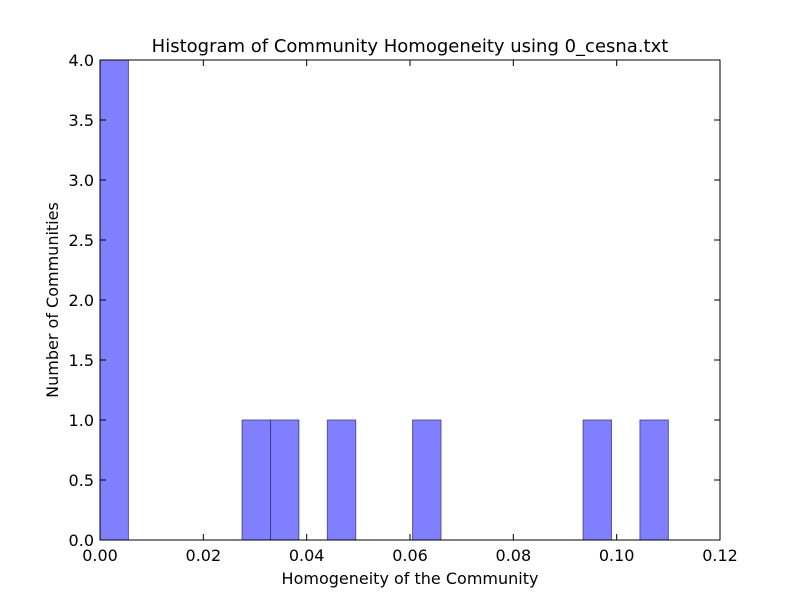 The width and height of the screenshot is (800, 600). What do you see at coordinates (410, 555) in the screenshot?
I see `x-tick-label: 0.06` at bounding box center [410, 555].